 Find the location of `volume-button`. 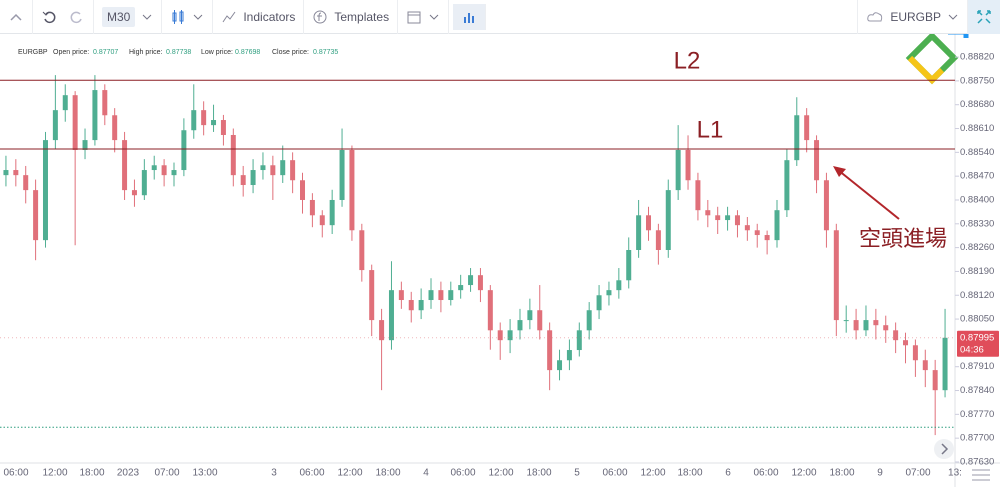

volume-button is located at coordinates (470, 16).